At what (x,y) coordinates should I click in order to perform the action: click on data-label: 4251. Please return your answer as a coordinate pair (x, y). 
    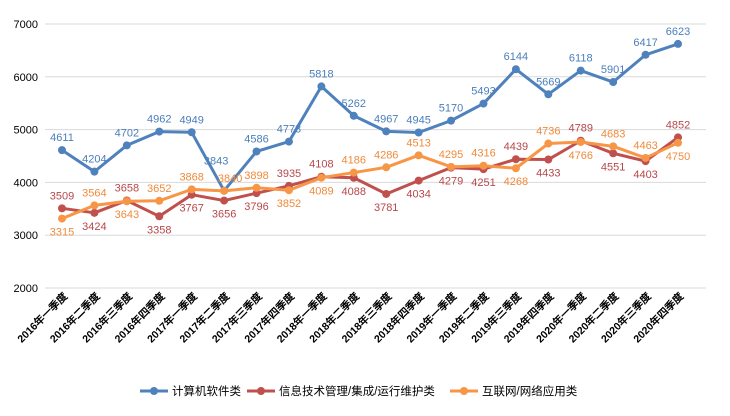
    Looking at the image, I should click on (483, 183).